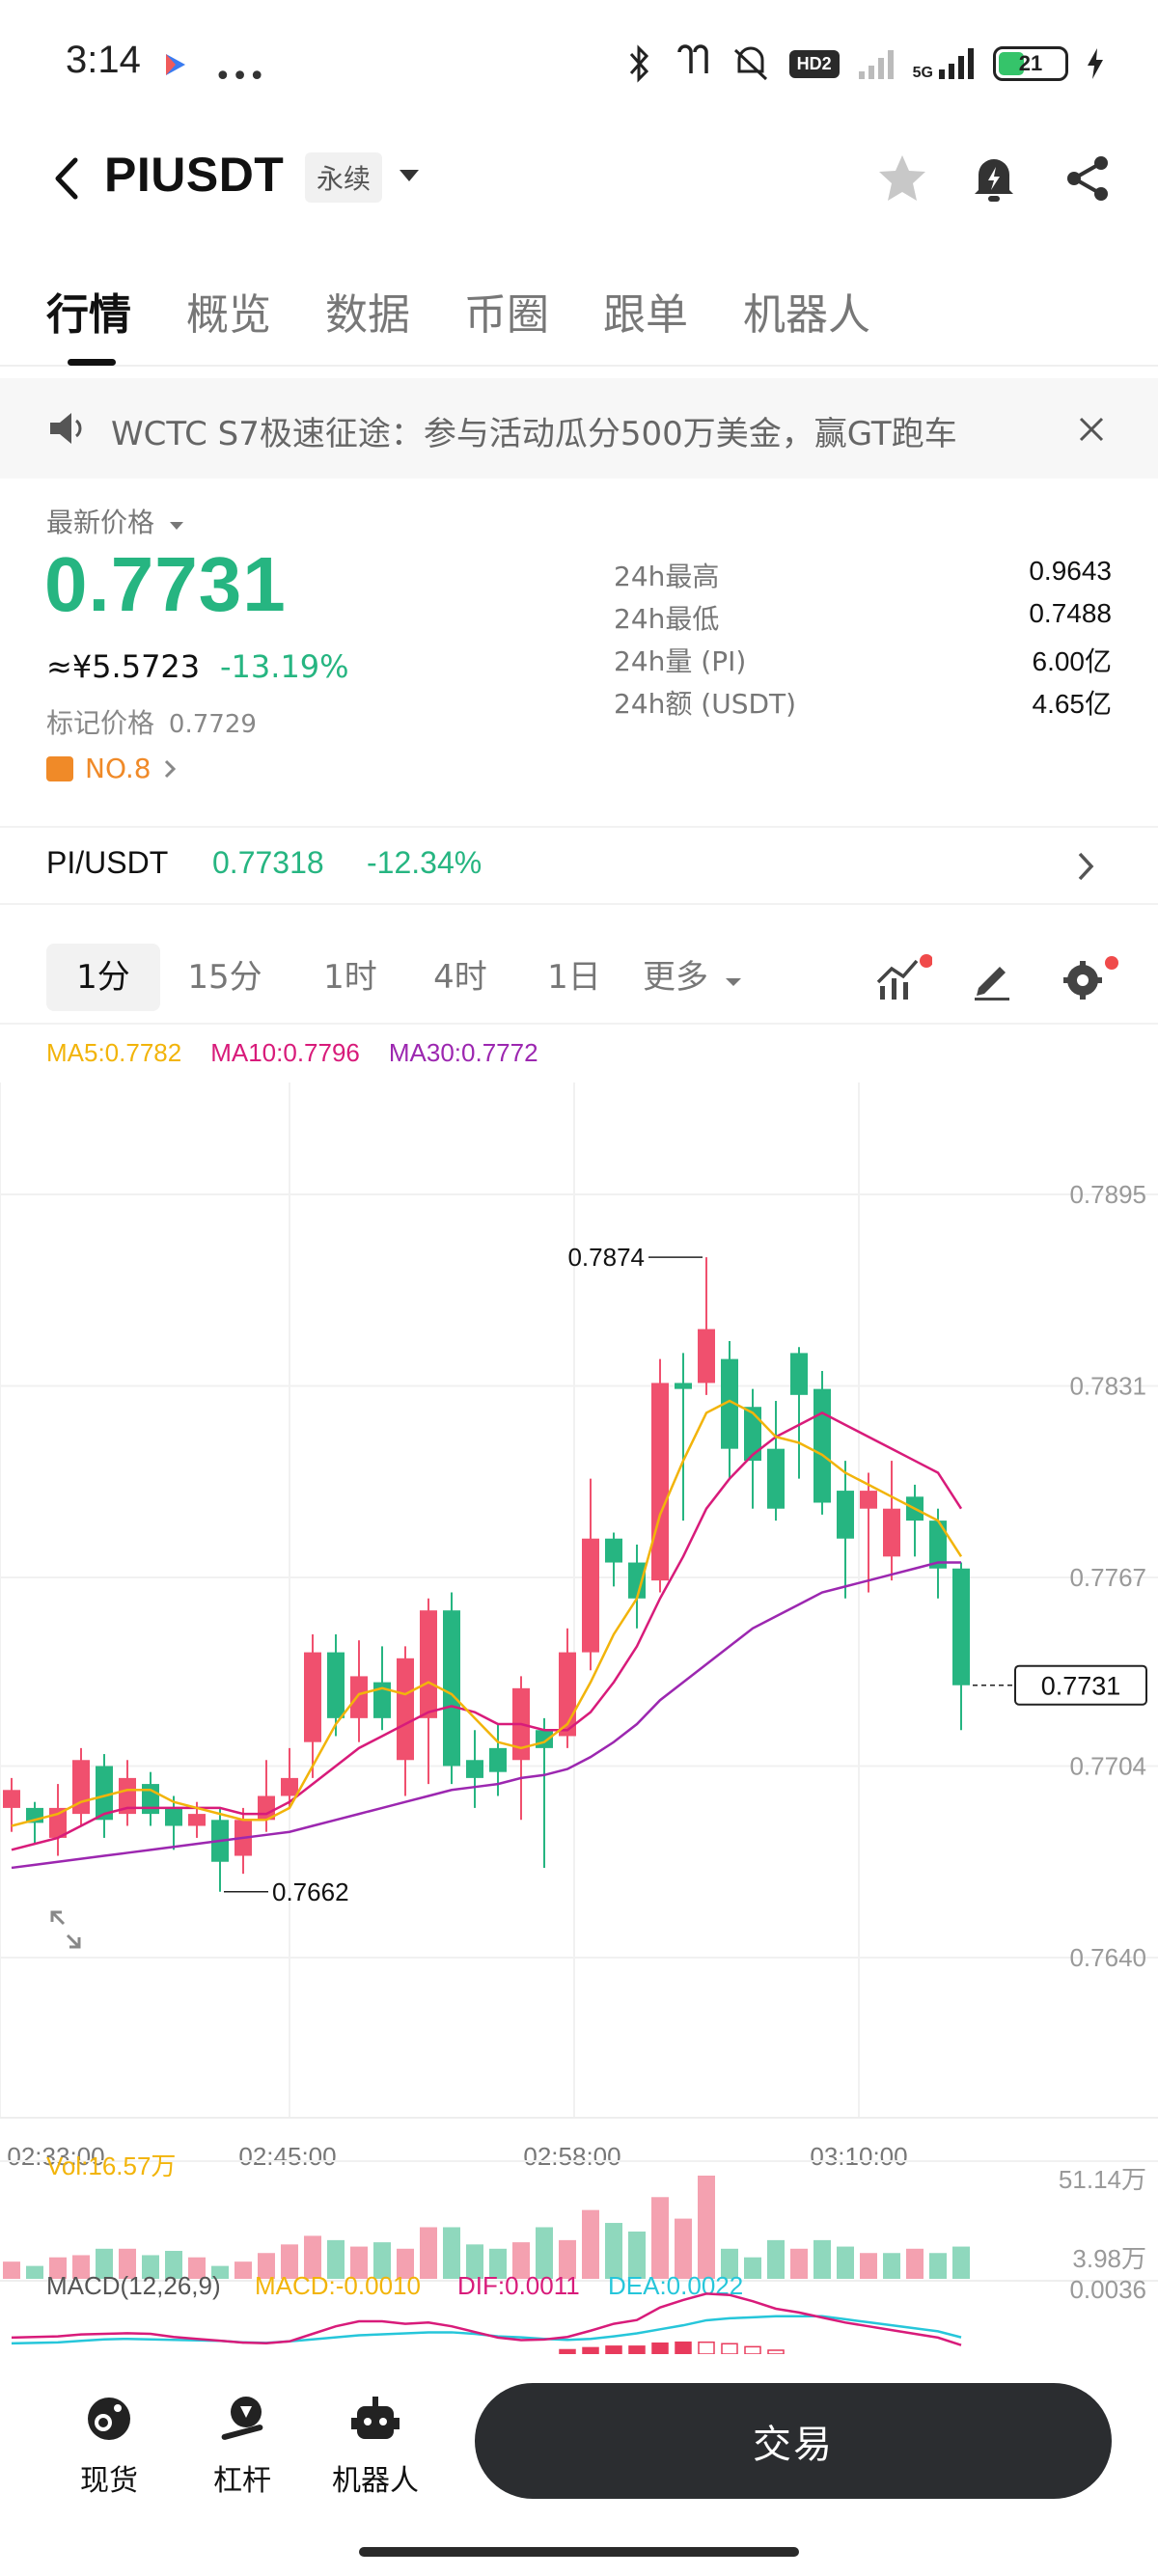  Describe the element at coordinates (284, 666) in the screenshot. I see `price-change-pct: -13.19%` at that location.